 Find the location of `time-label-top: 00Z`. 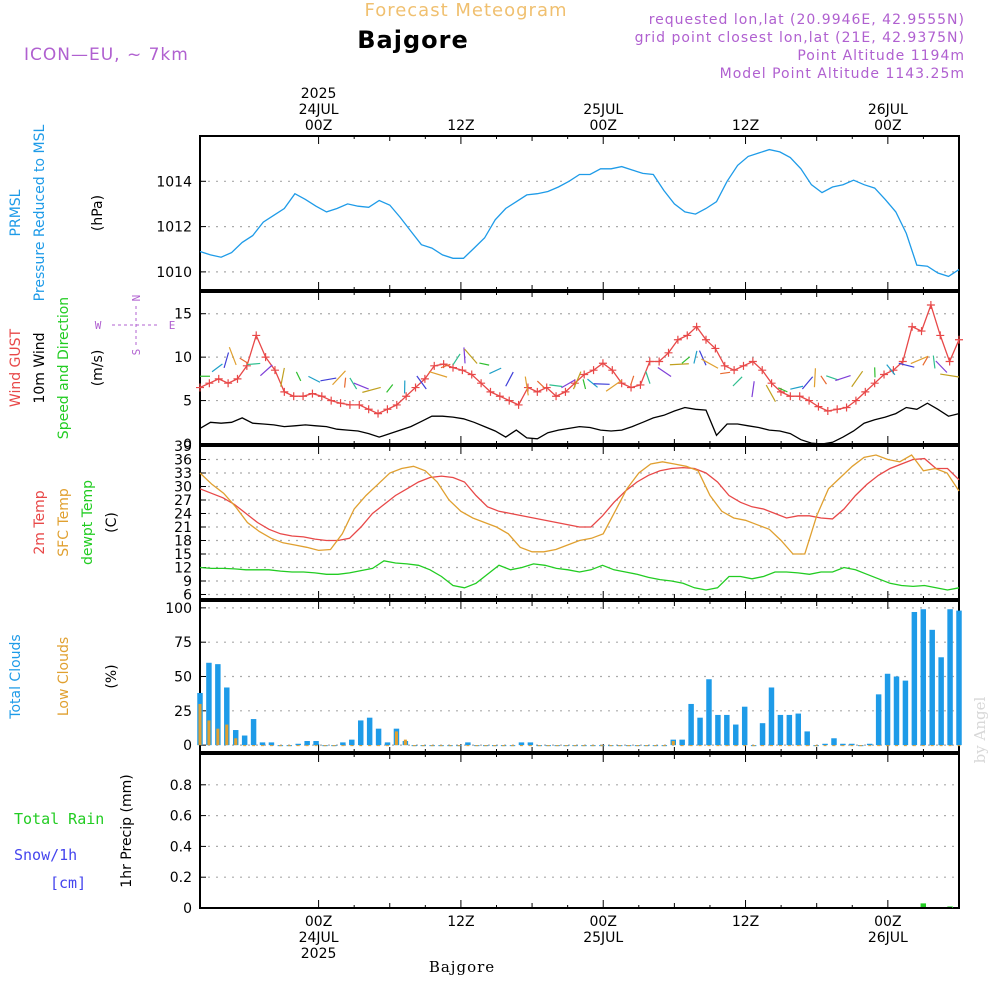

time-label-top: 00Z is located at coordinates (318, 126).